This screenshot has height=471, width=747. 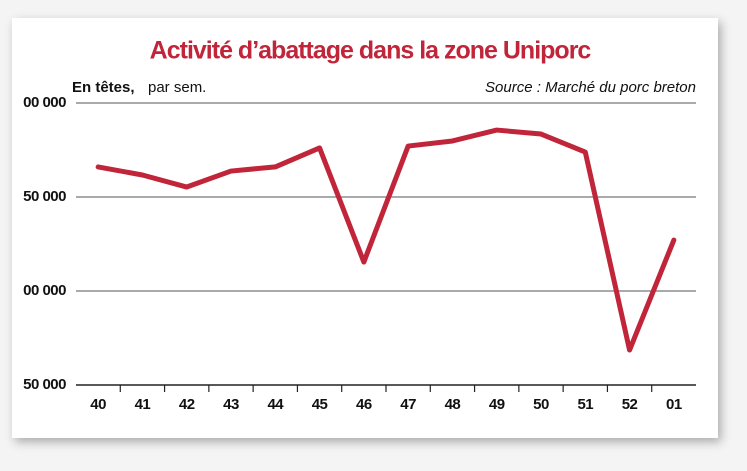 I want to click on x-tick-label: 42, so click(x=187, y=404).